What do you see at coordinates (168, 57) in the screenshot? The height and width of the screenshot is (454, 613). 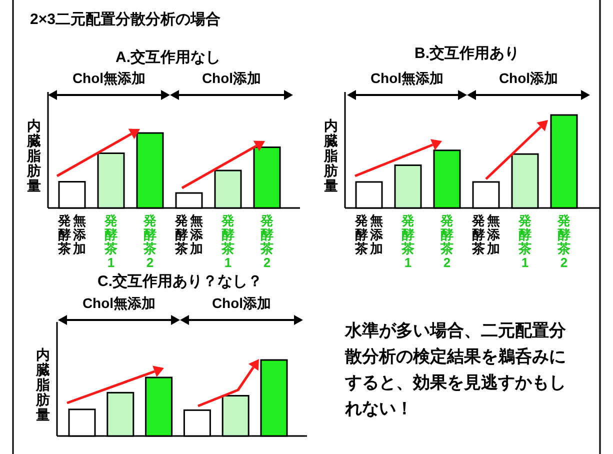 I see `chart-title: A.交互作用なし` at bounding box center [168, 57].